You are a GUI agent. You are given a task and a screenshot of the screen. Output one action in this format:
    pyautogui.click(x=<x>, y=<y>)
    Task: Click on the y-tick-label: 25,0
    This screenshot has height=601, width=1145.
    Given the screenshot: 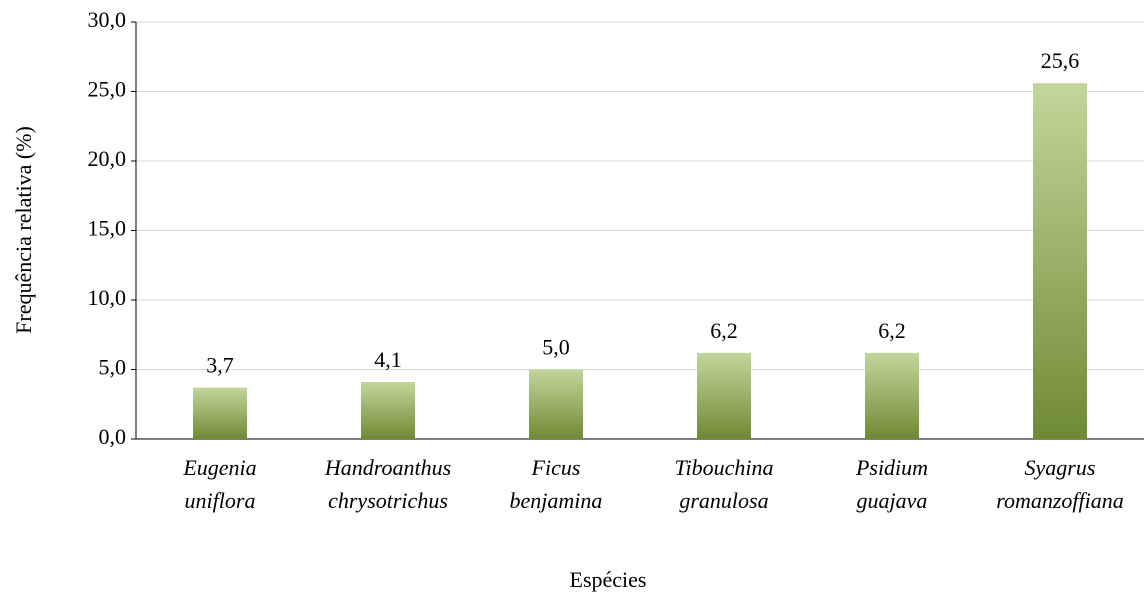 What is the action you would take?
    pyautogui.click(x=107, y=89)
    